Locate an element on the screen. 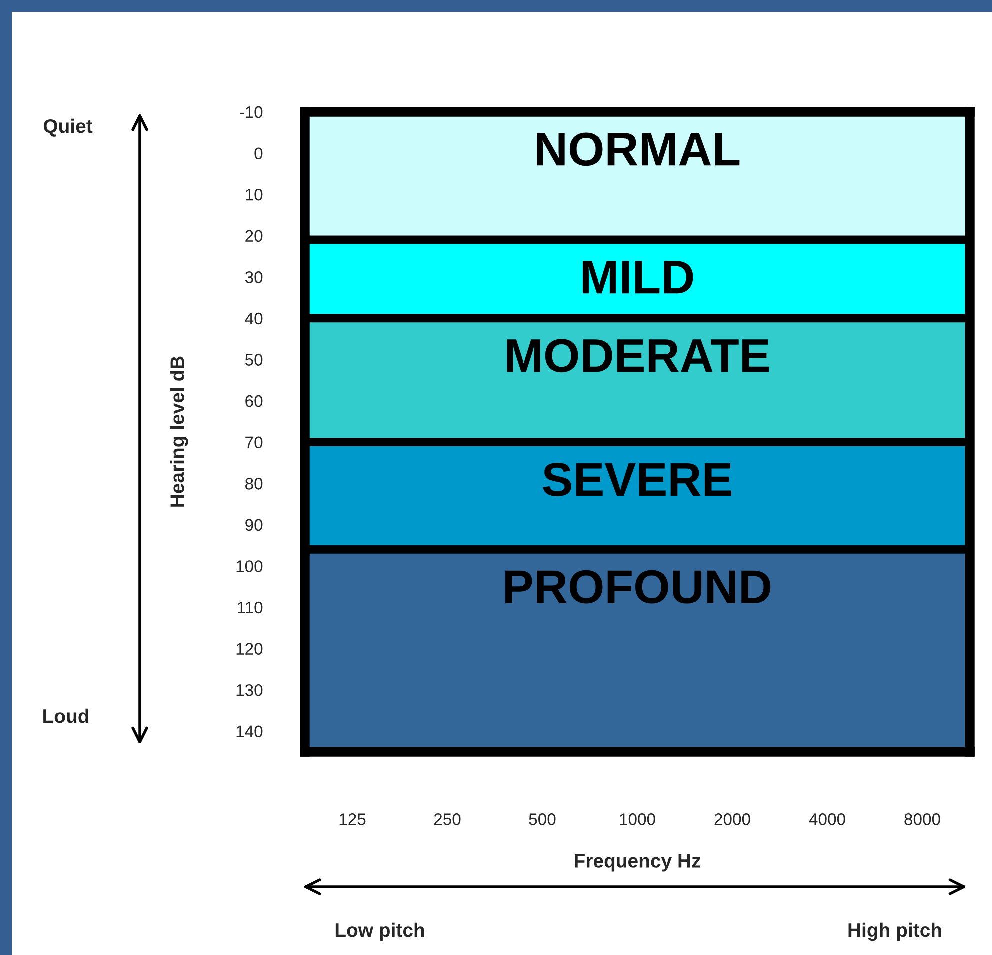 Image resolution: width=992 pixels, height=955 pixels. y-tick-label: 140 is located at coordinates (249, 732).